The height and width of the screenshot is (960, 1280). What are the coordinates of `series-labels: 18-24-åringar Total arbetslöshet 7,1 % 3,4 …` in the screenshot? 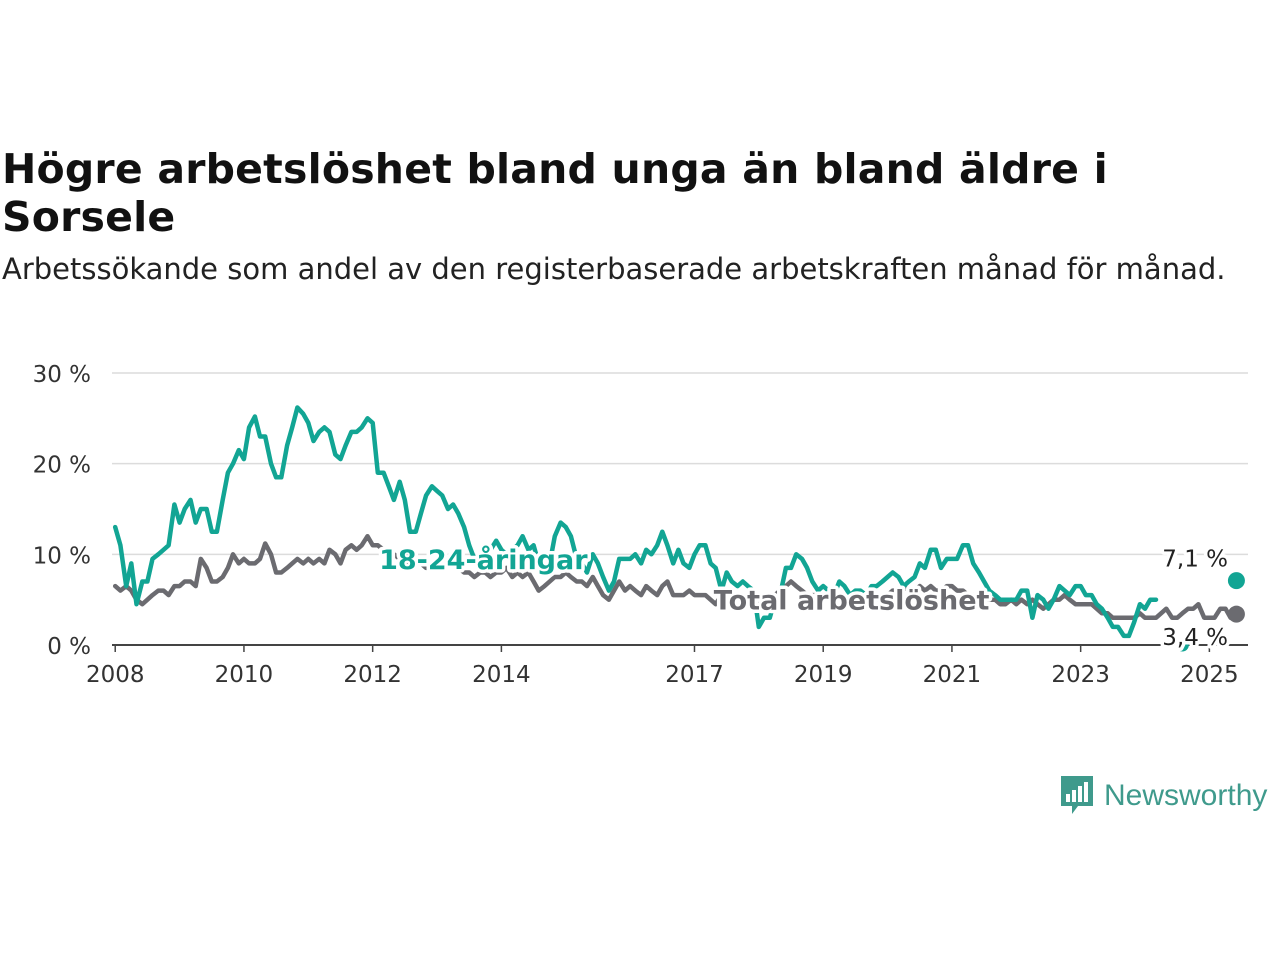 It's located at (804, 597).